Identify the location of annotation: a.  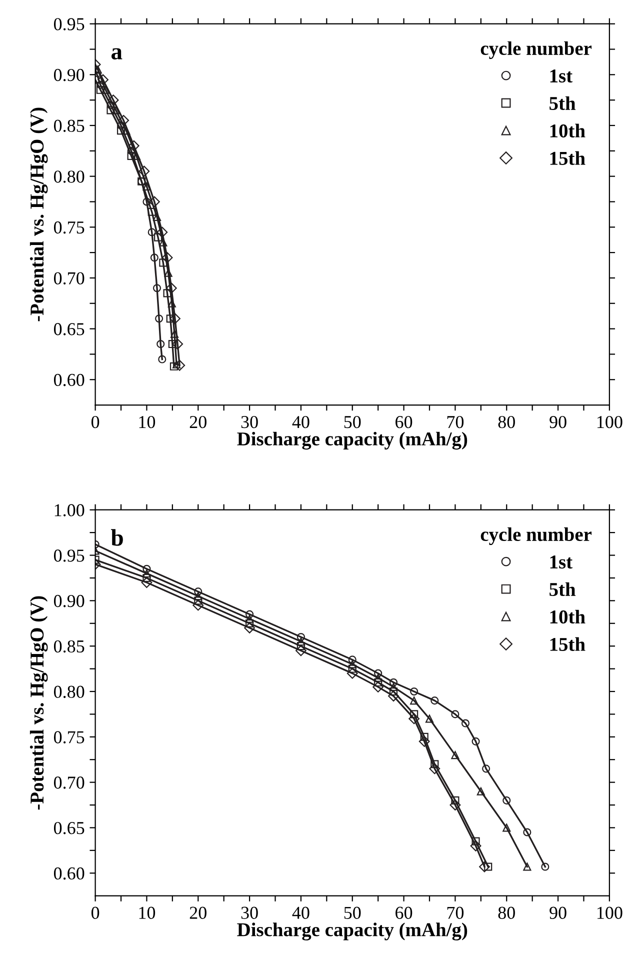
(116, 54).